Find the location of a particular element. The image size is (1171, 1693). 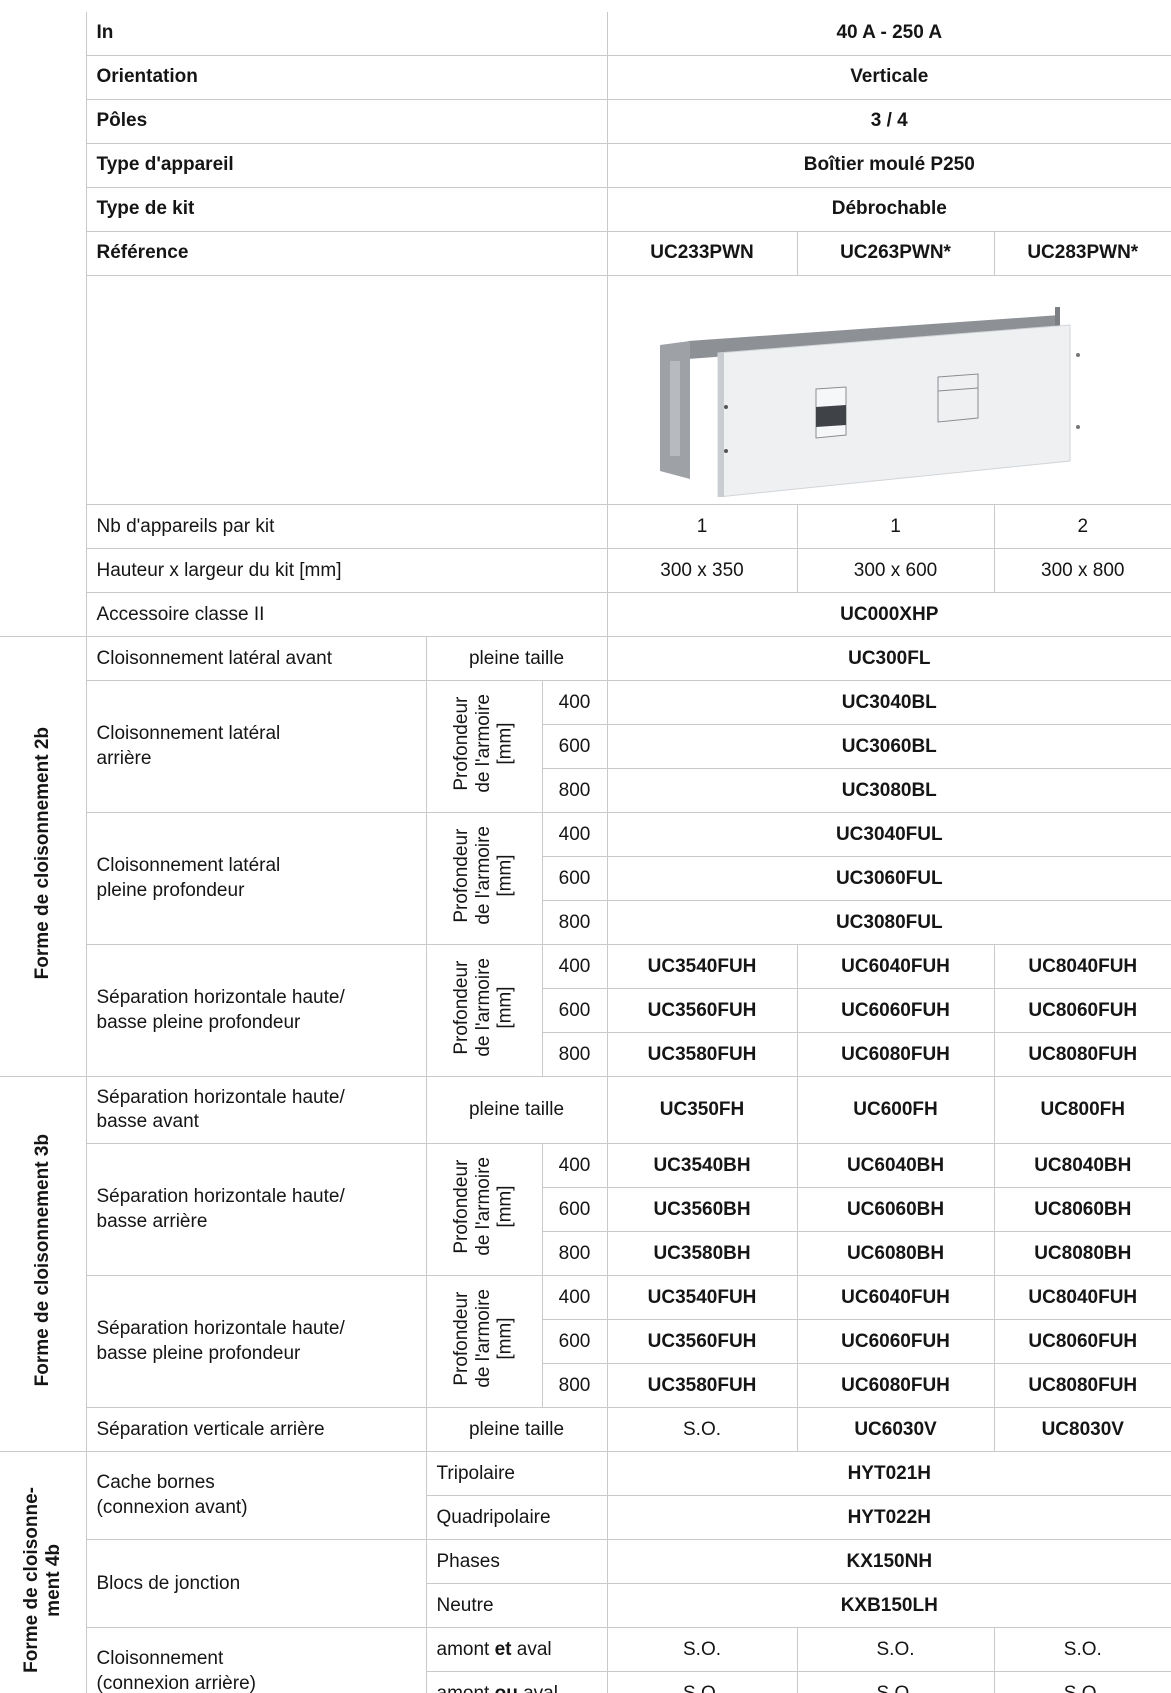

option-part: et is located at coordinates (503, 1649).